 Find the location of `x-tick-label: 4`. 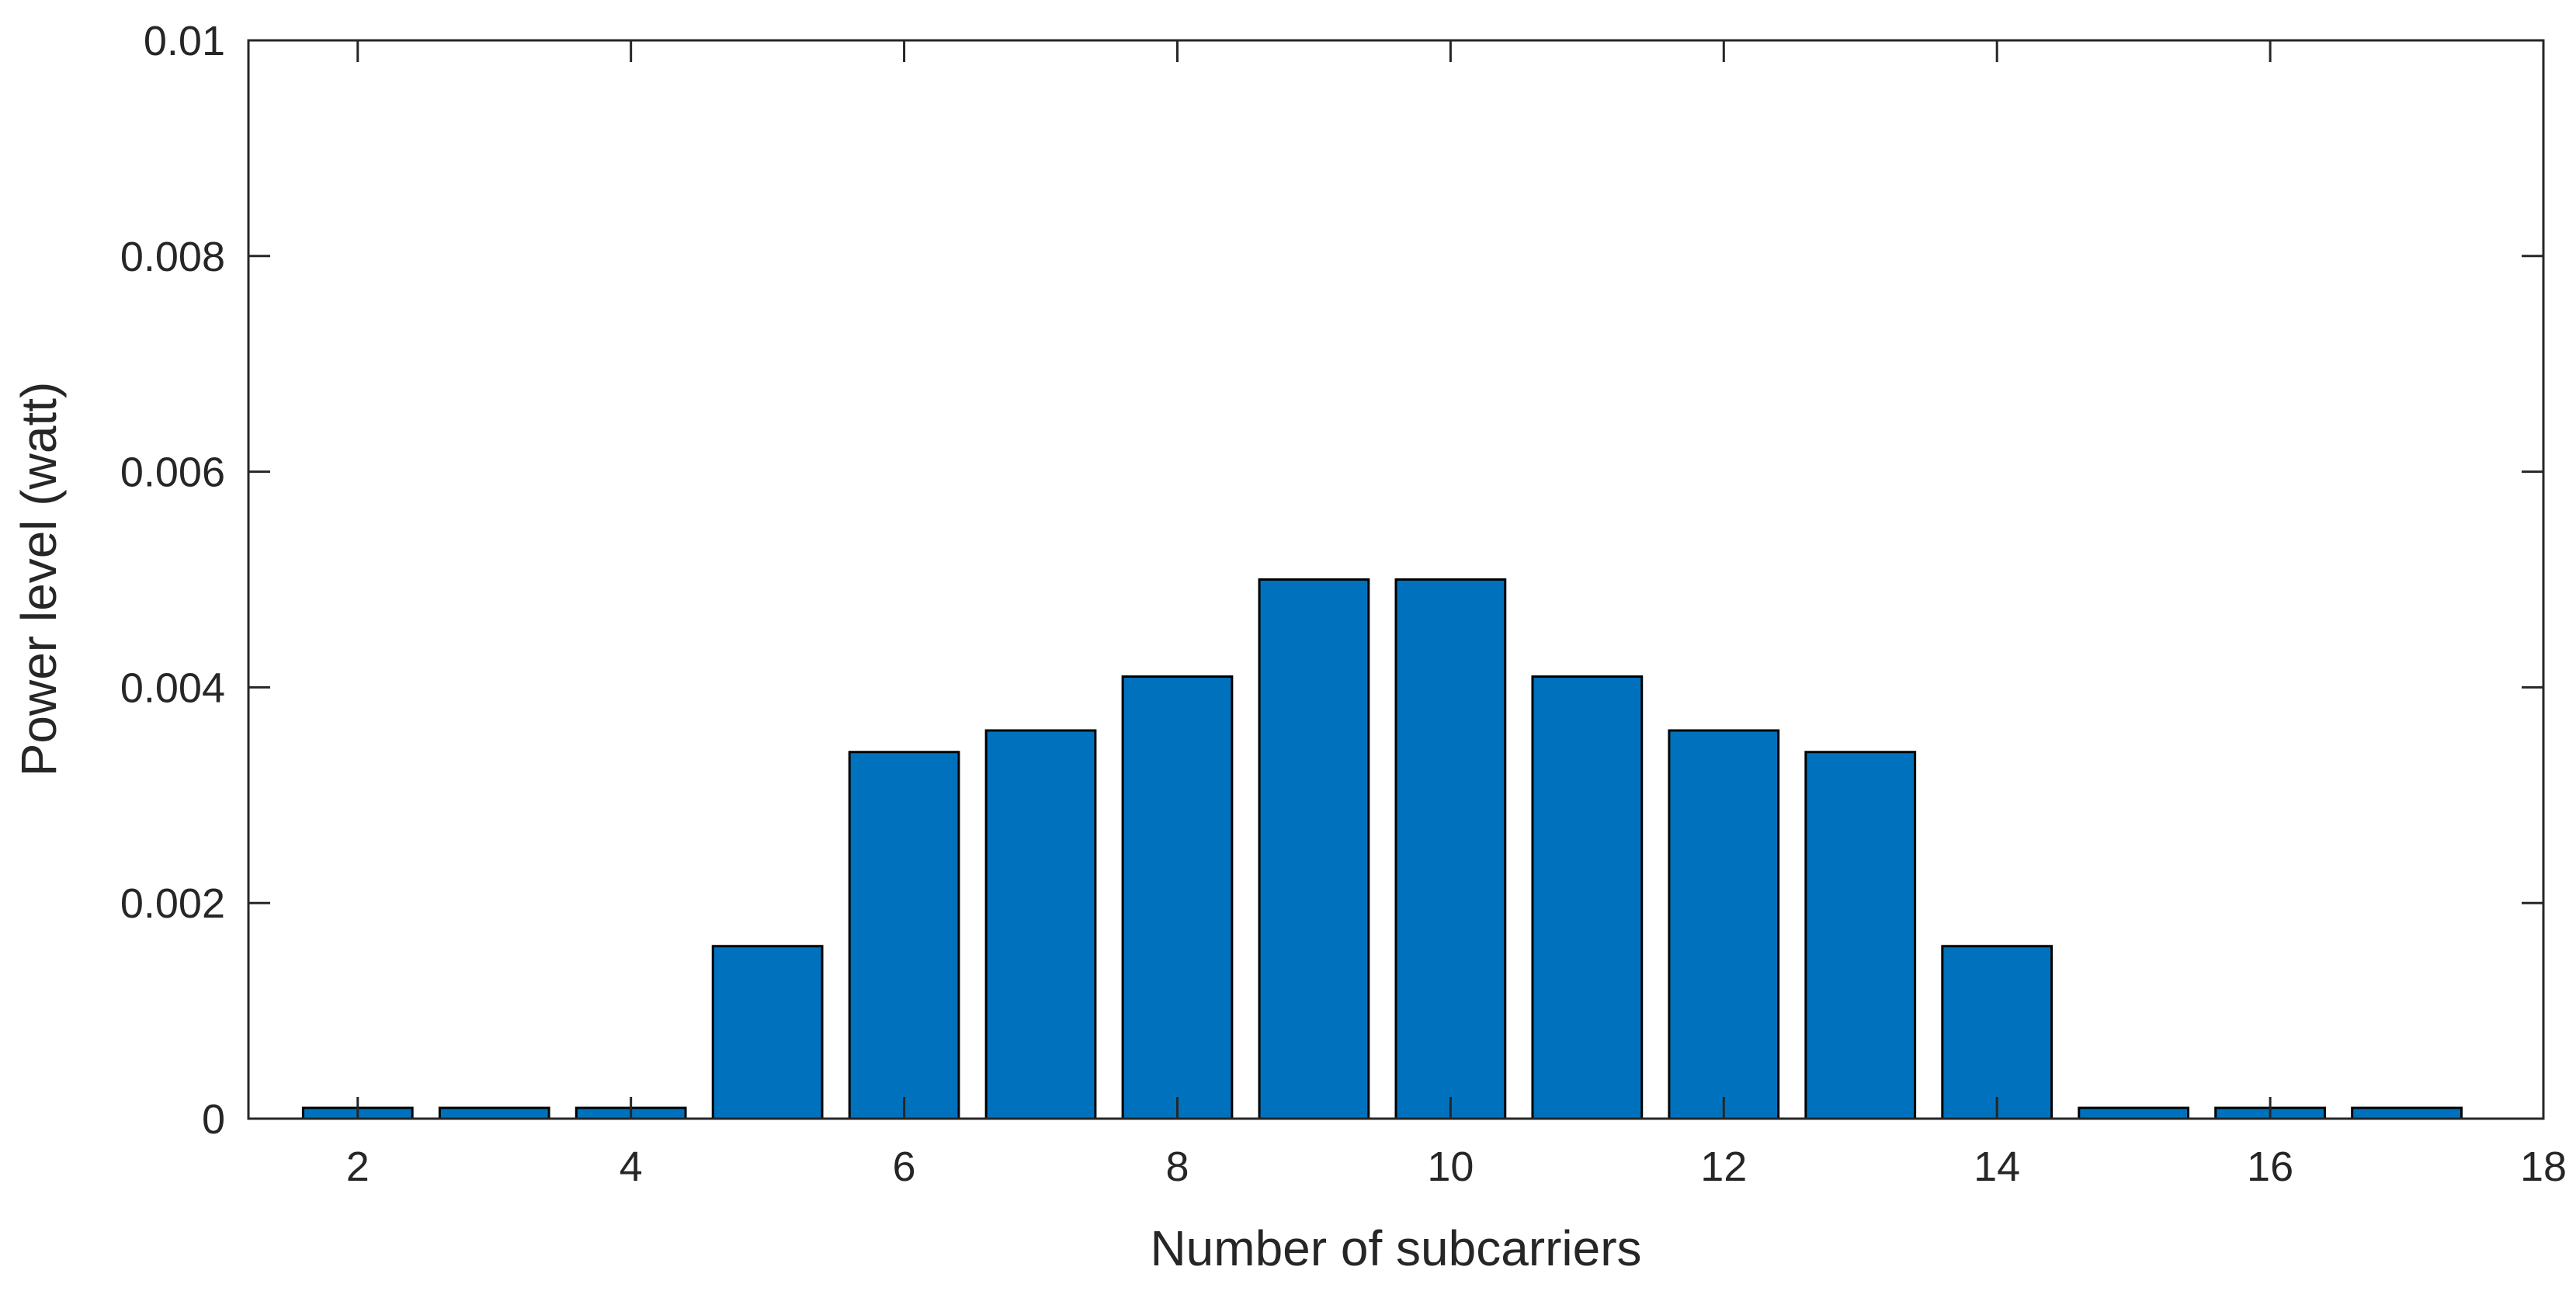

x-tick-label: 4 is located at coordinates (631, 1167).